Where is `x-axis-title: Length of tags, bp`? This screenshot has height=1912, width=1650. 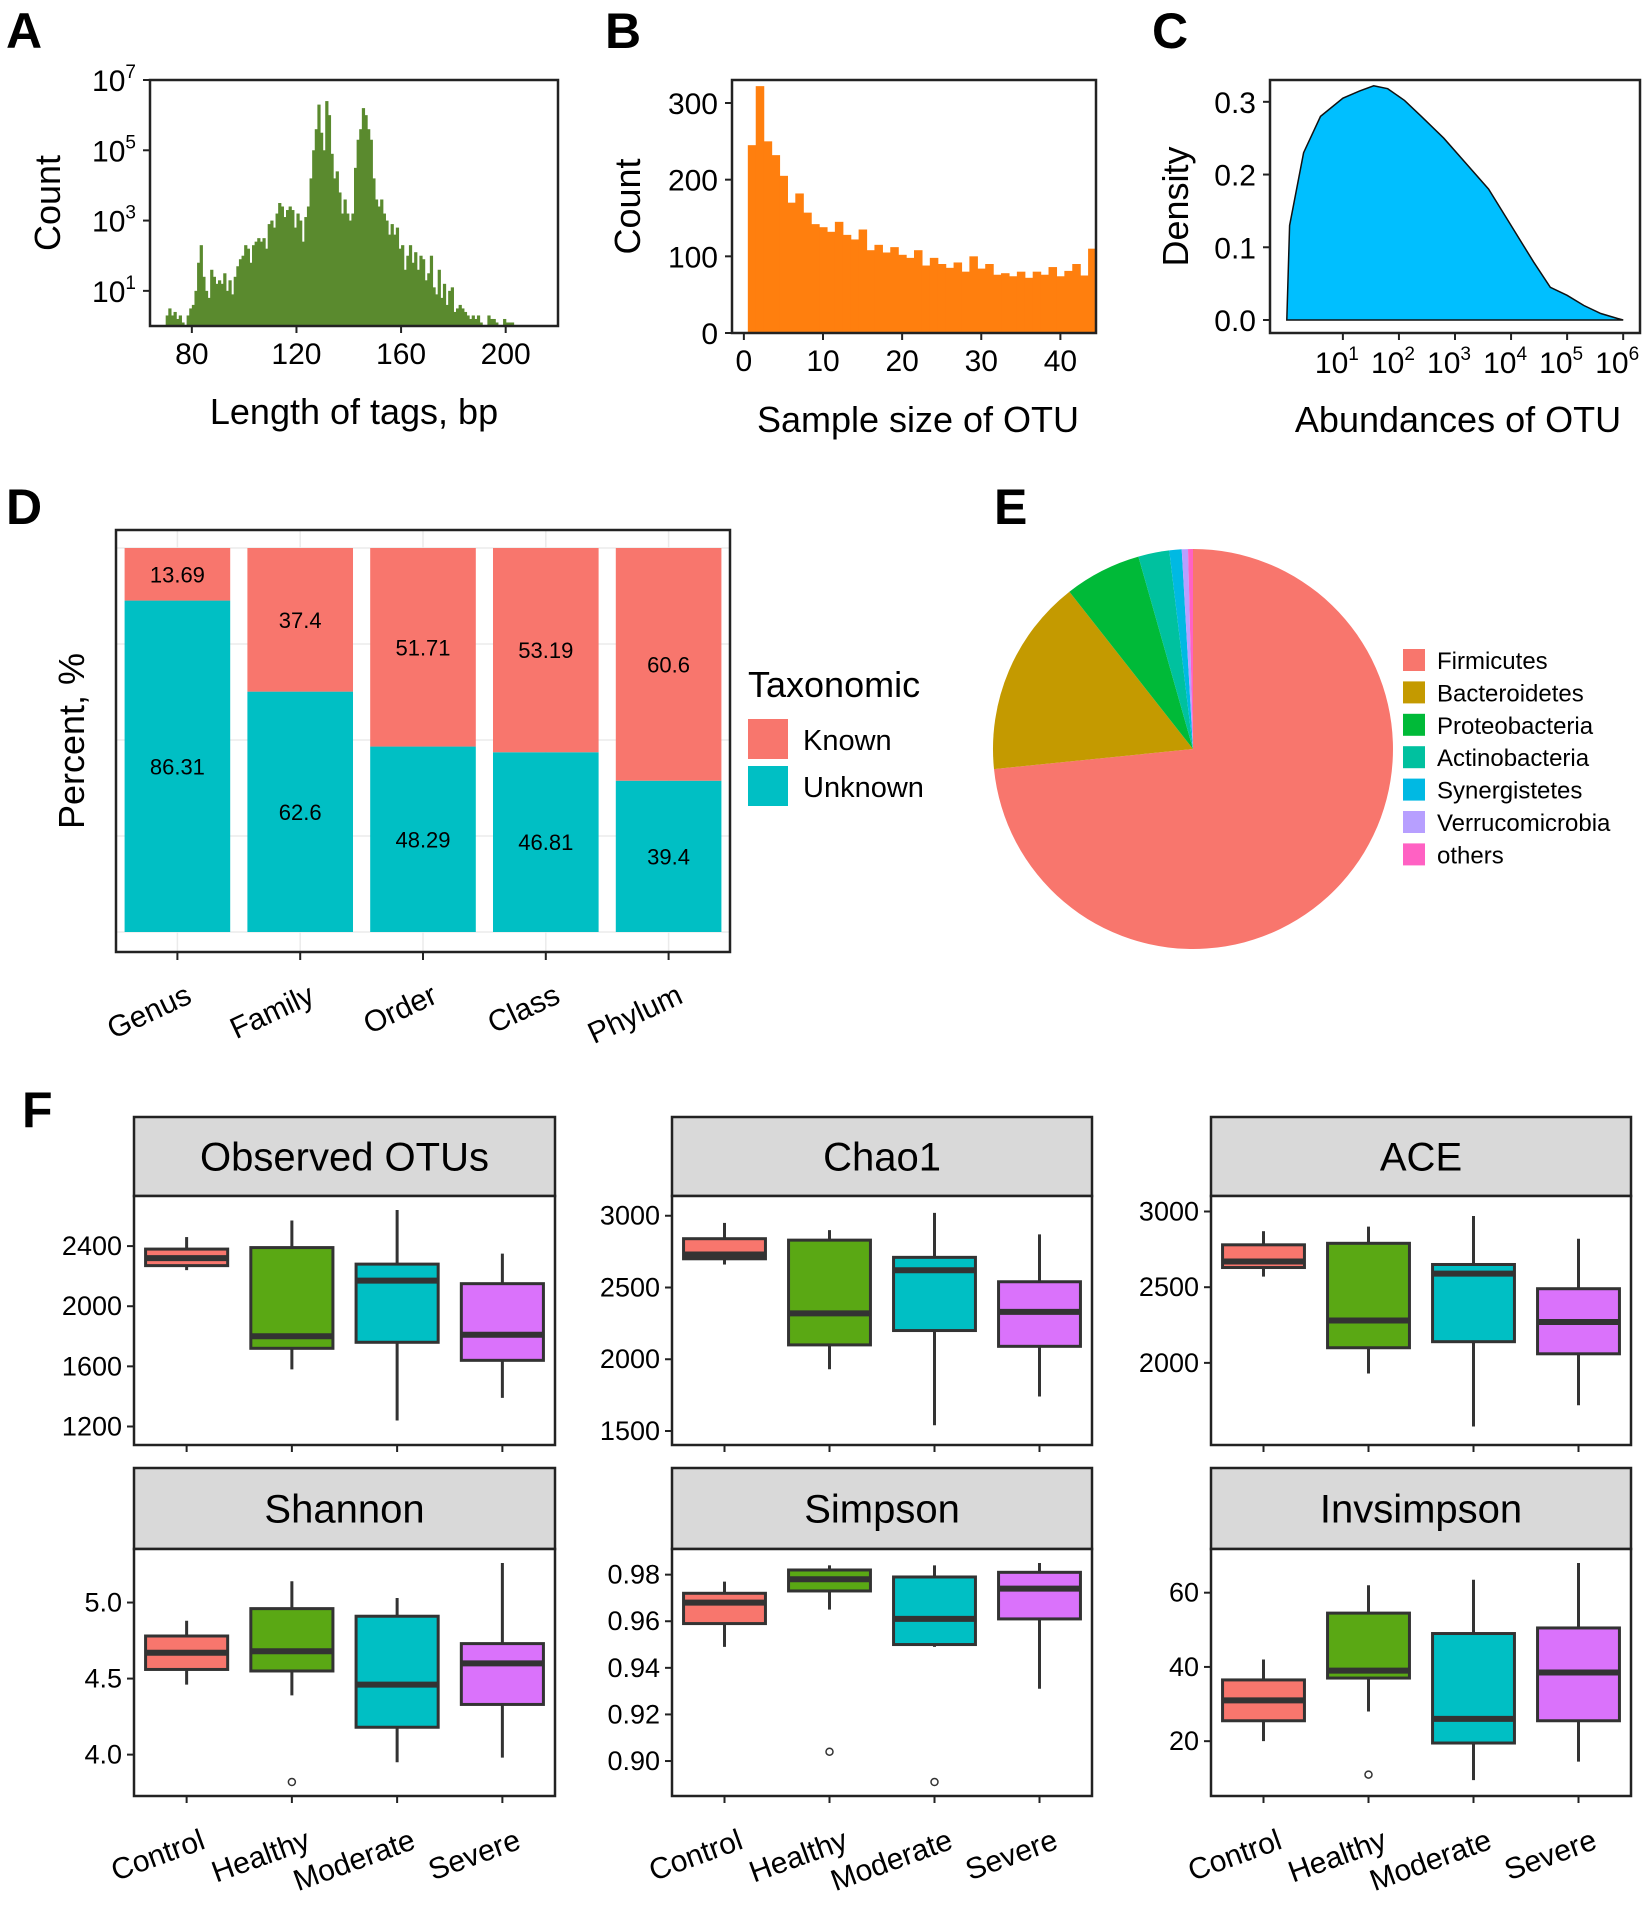
x-axis-title: Length of tags, bp is located at coordinates (354, 411).